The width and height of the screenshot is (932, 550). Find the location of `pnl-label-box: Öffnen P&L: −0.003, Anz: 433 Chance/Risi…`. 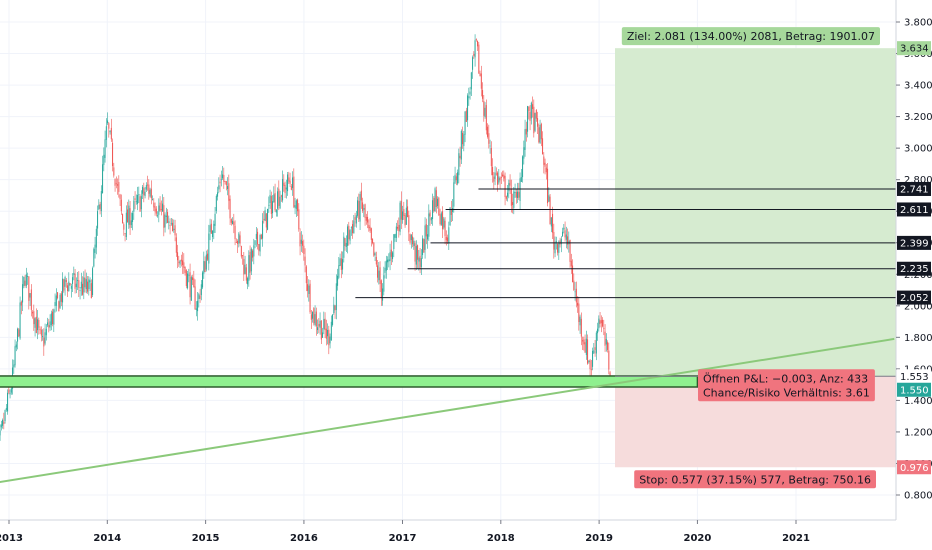

pnl-label-box: Öffnen P&L: −0.003, Anz: 433 Chance/Risi… is located at coordinates (786, 385).